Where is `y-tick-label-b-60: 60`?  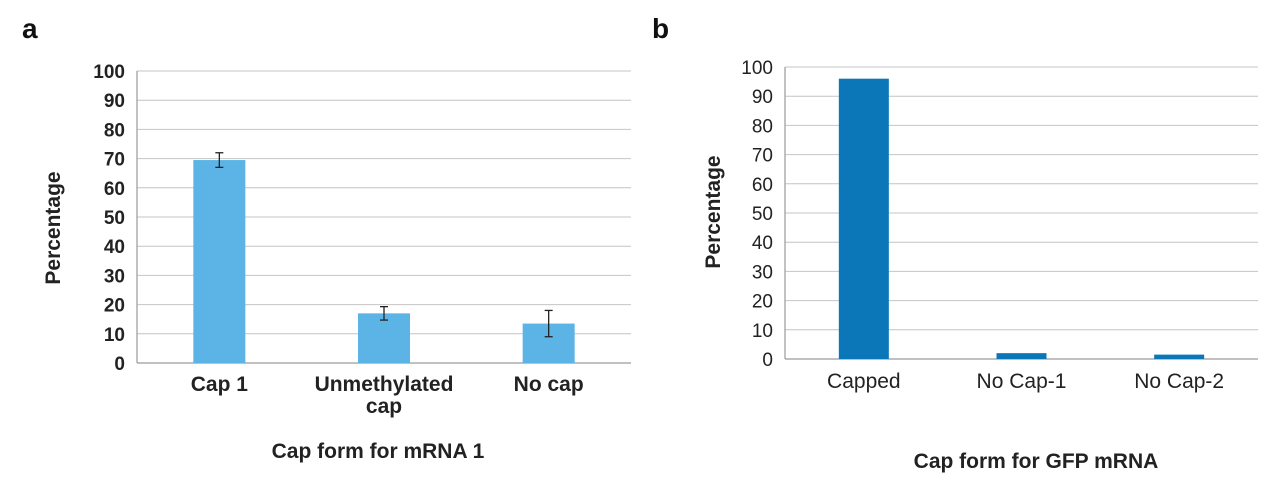 y-tick-label-b-60: 60 is located at coordinates (762, 185).